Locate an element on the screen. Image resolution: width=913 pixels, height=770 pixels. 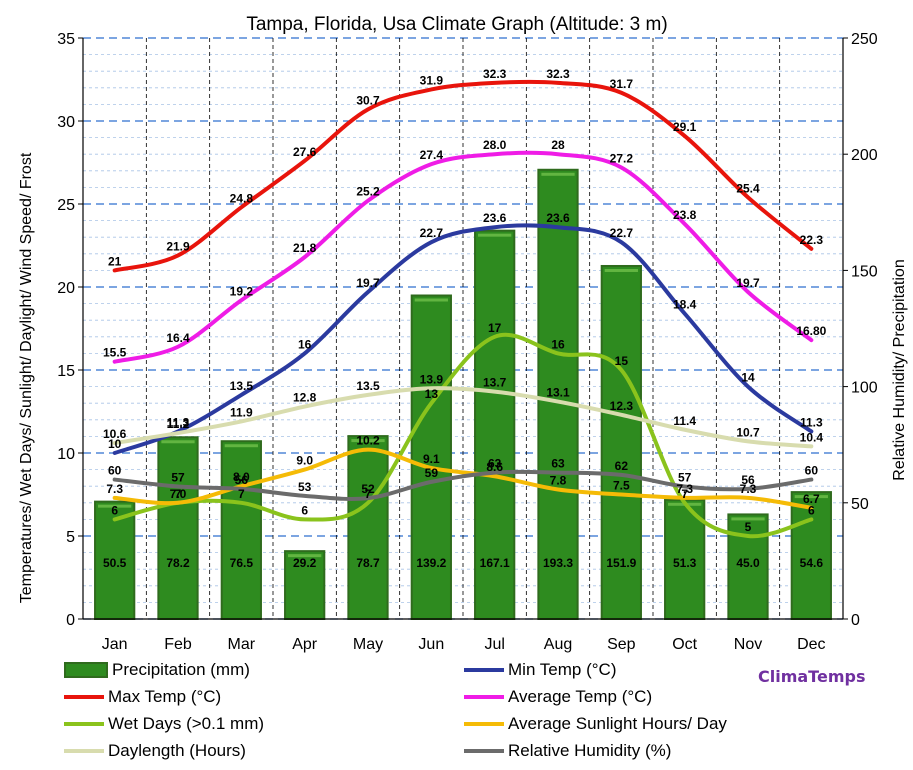
right-tick-label: 200 is located at coordinates (864, 155).